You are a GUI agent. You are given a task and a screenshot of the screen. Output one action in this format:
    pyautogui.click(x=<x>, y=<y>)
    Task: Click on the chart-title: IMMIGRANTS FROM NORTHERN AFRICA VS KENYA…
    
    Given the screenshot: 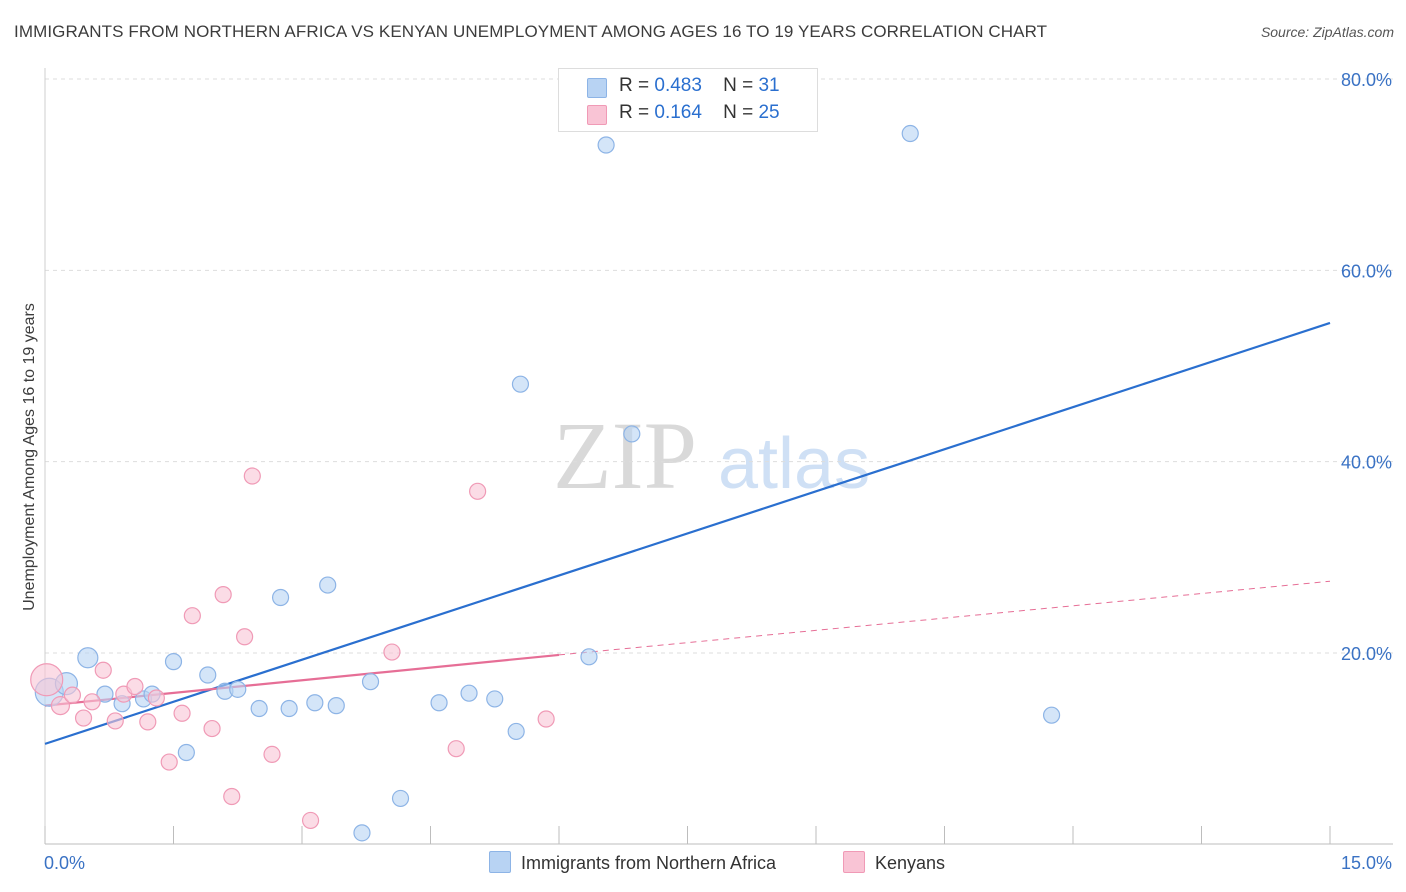 What is the action you would take?
    pyautogui.click(x=531, y=31)
    